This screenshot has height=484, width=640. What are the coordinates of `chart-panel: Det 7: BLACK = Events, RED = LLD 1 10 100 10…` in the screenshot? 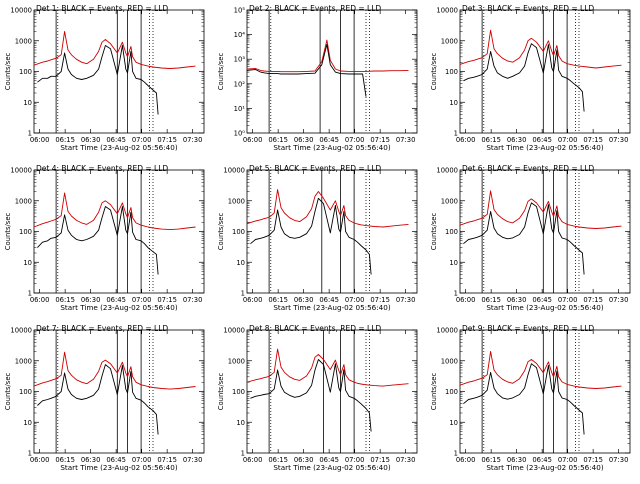 It's located at (104, 398).